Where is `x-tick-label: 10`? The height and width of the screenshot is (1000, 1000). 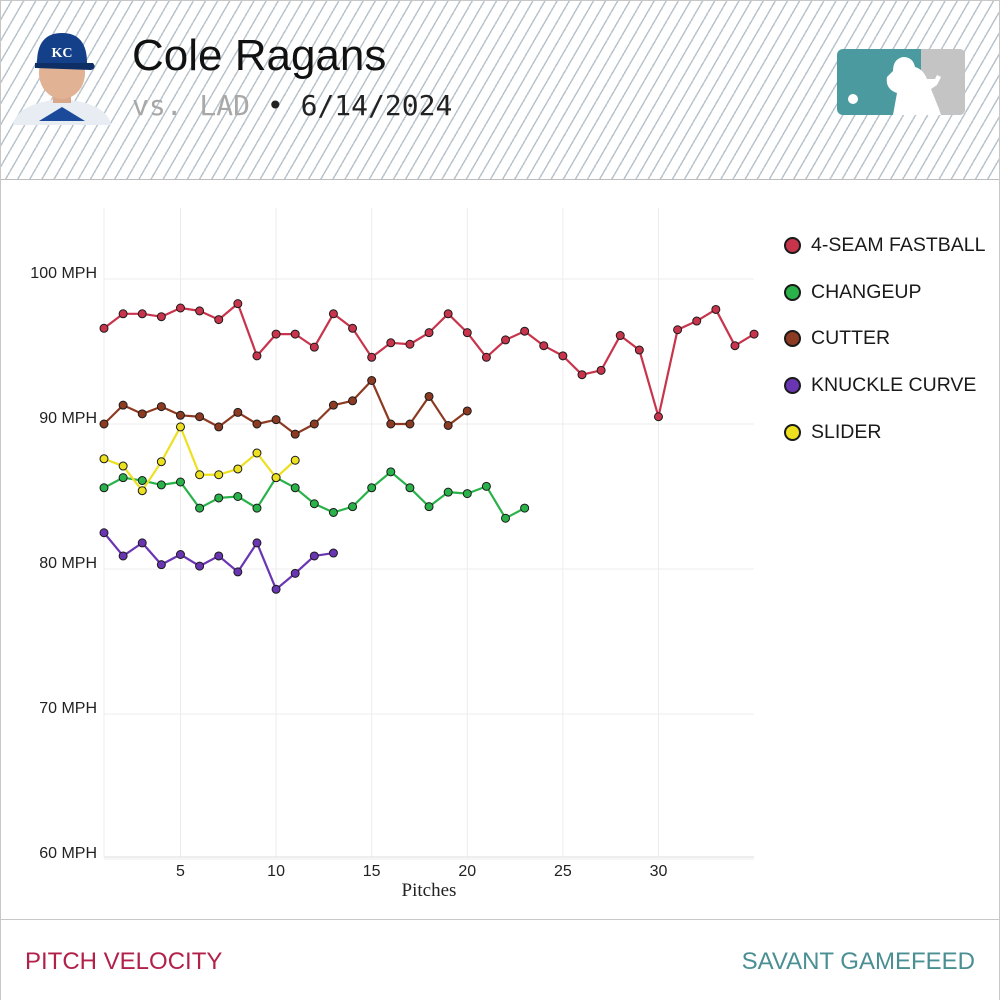
x-tick-label: 10 is located at coordinates (276, 871).